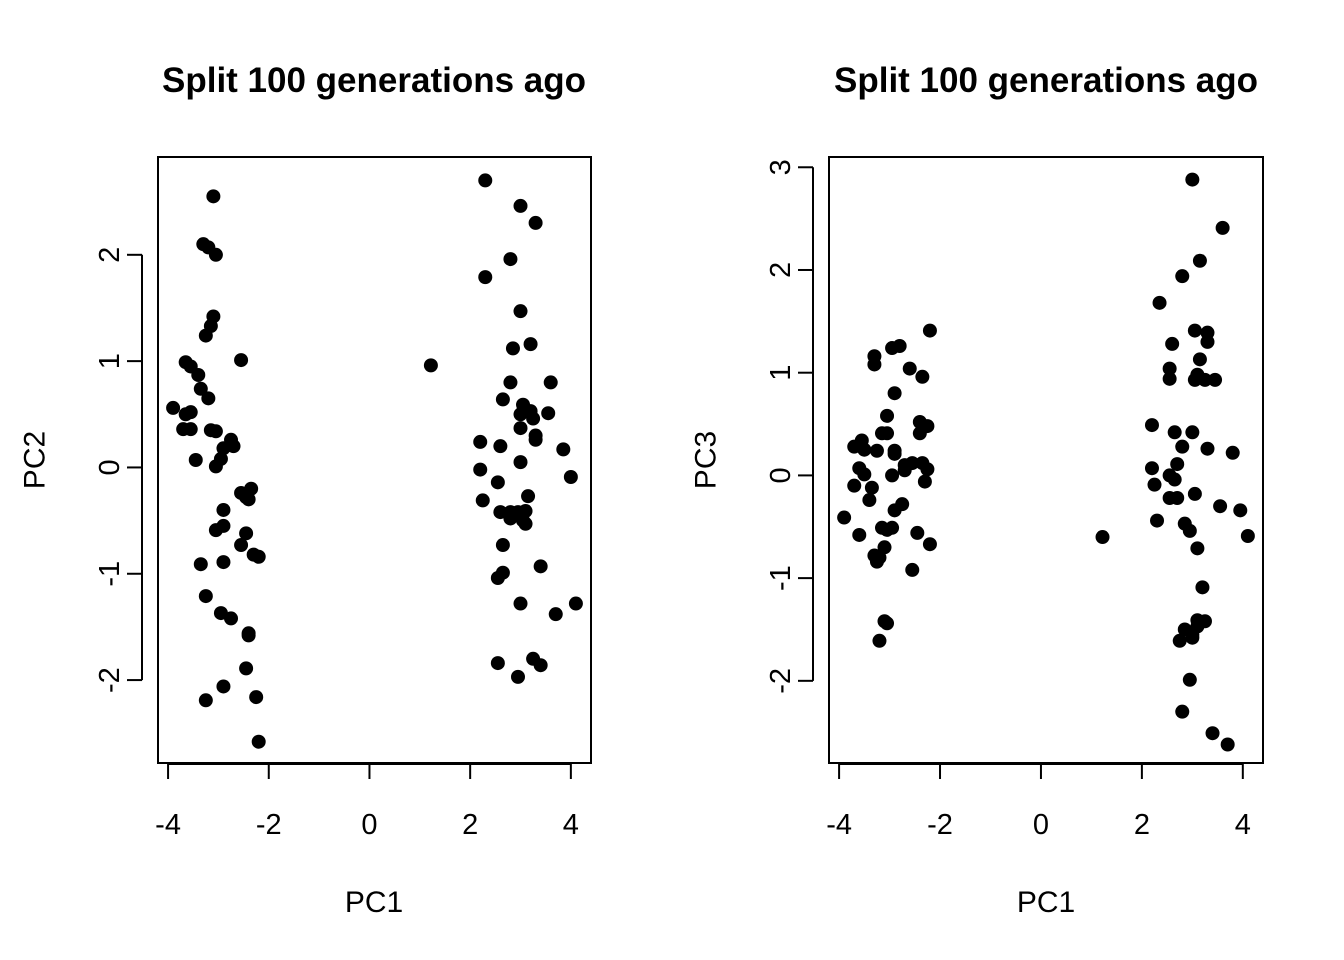 This screenshot has height=960, width=1344. I want to click on x-axis-label: PC1, so click(1046, 902).